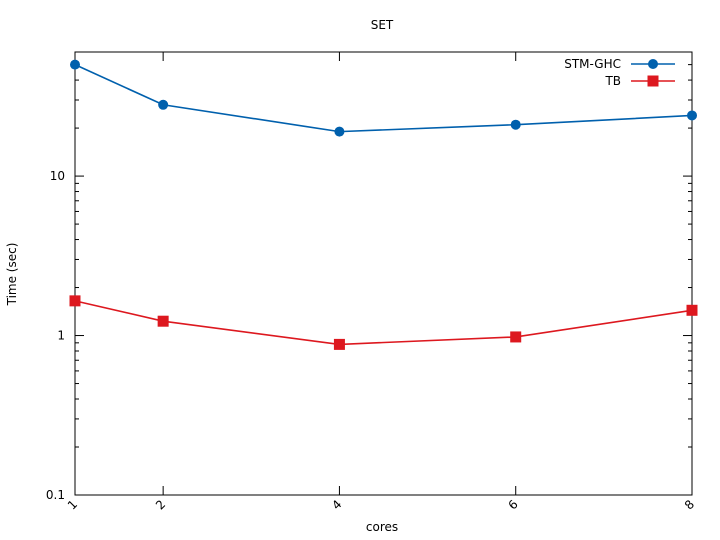 The height and width of the screenshot is (540, 720). I want to click on y-tick-label: 1, so click(61, 336).